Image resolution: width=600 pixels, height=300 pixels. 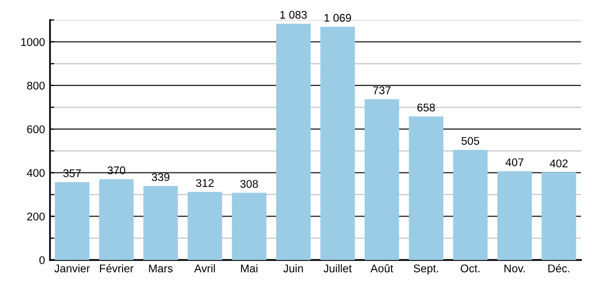 What do you see at coordinates (382, 268) in the screenshot?
I see `x-tick-label: Août` at bounding box center [382, 268].